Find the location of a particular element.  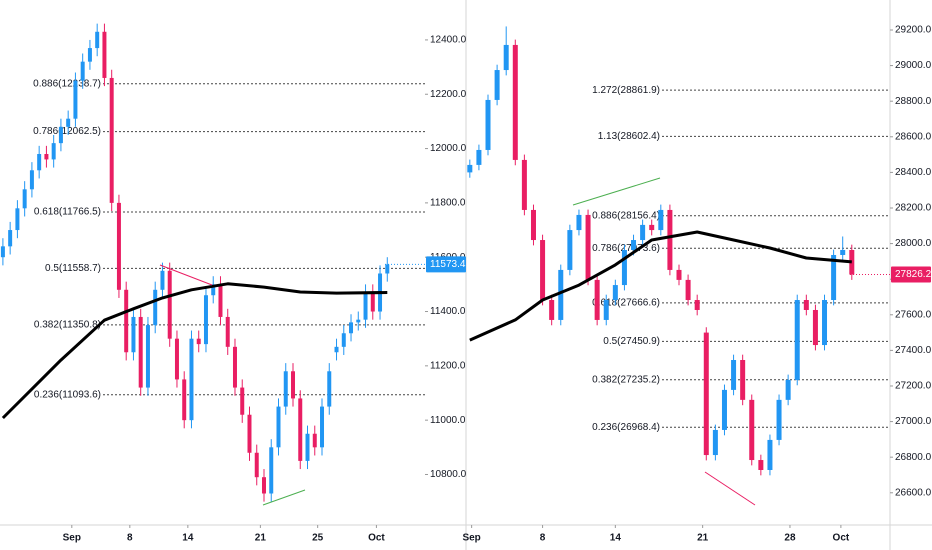

y-tick-label: 27000.0 is located at coordinates (913, 421).